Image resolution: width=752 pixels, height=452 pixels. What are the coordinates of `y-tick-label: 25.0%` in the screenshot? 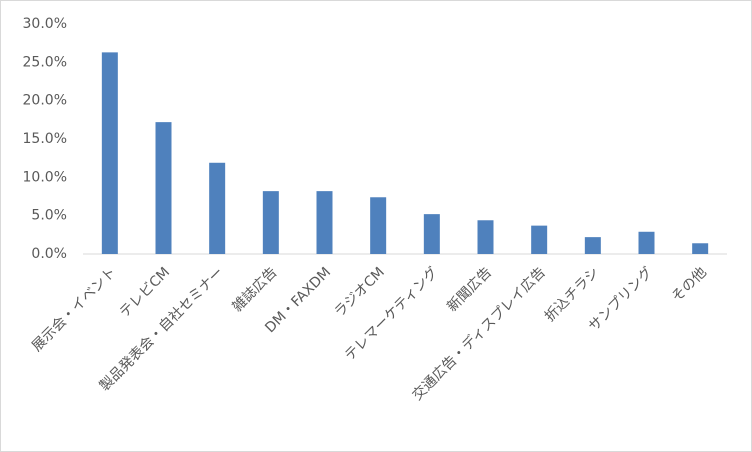 It's located at (45, 62).